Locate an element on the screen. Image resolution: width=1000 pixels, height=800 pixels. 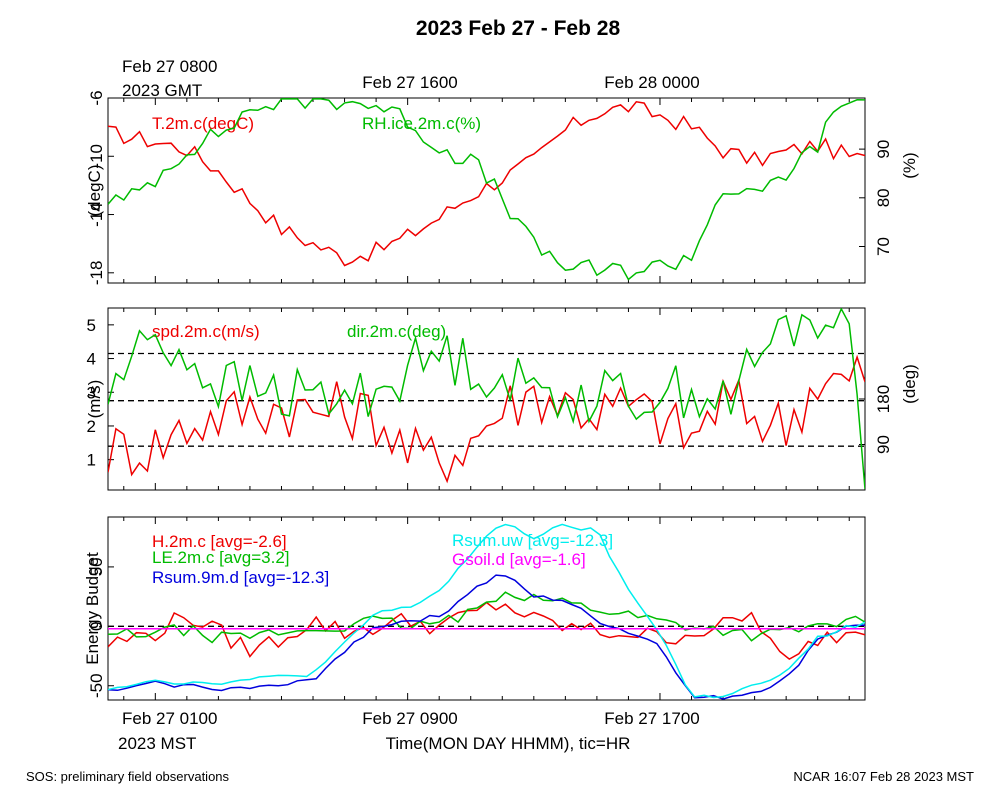
legend-t-2m-c-degc-: T.2m.c(degC) is located at coordinates (203, 123).